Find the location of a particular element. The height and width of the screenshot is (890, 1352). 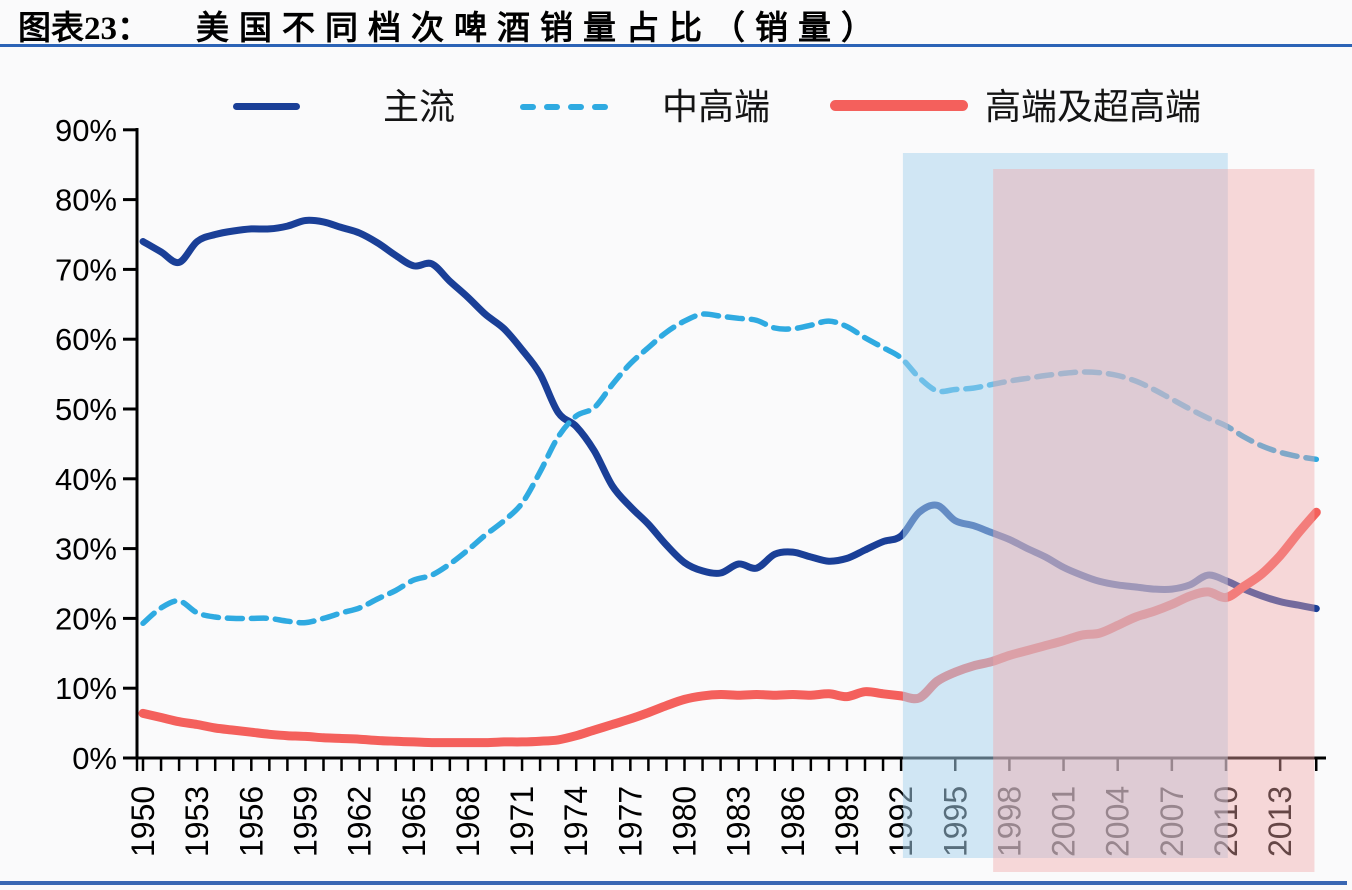

legend-label-premium-super-premium: 高端及超高端 is located at coordinates (1093, 107).